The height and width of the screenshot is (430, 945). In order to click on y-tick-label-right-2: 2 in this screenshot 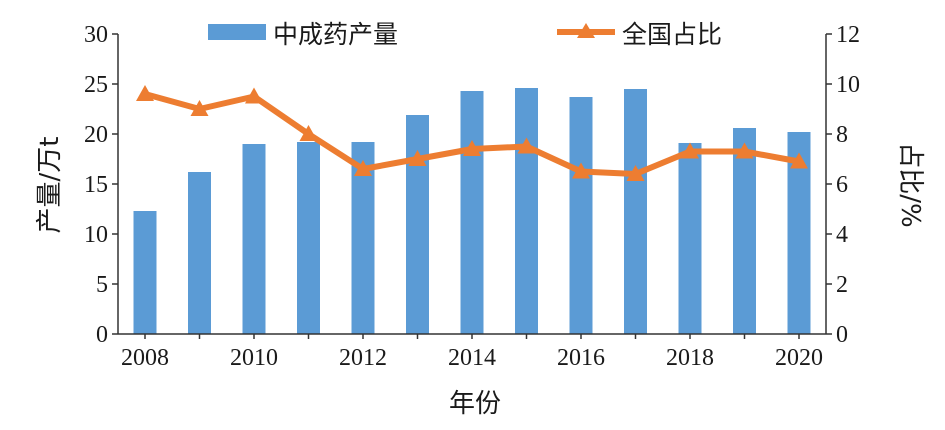, I will do `click(842, 285)`.